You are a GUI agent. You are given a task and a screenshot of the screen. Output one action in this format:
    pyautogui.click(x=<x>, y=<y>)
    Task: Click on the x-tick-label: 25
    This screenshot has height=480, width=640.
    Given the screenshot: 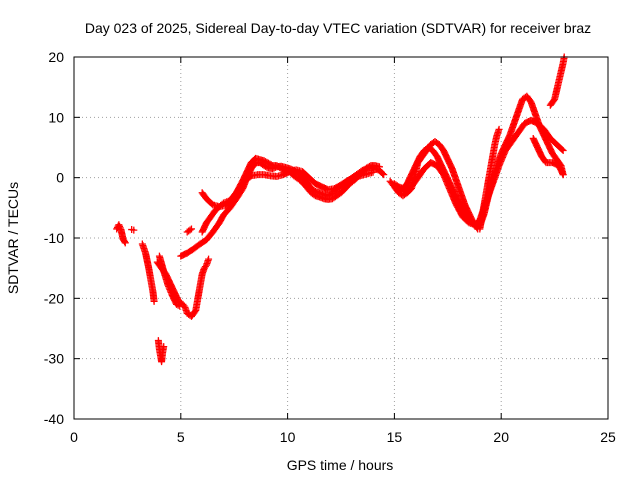 What is the action you would take?
    pyautogui.click(x=608, y=437)
    